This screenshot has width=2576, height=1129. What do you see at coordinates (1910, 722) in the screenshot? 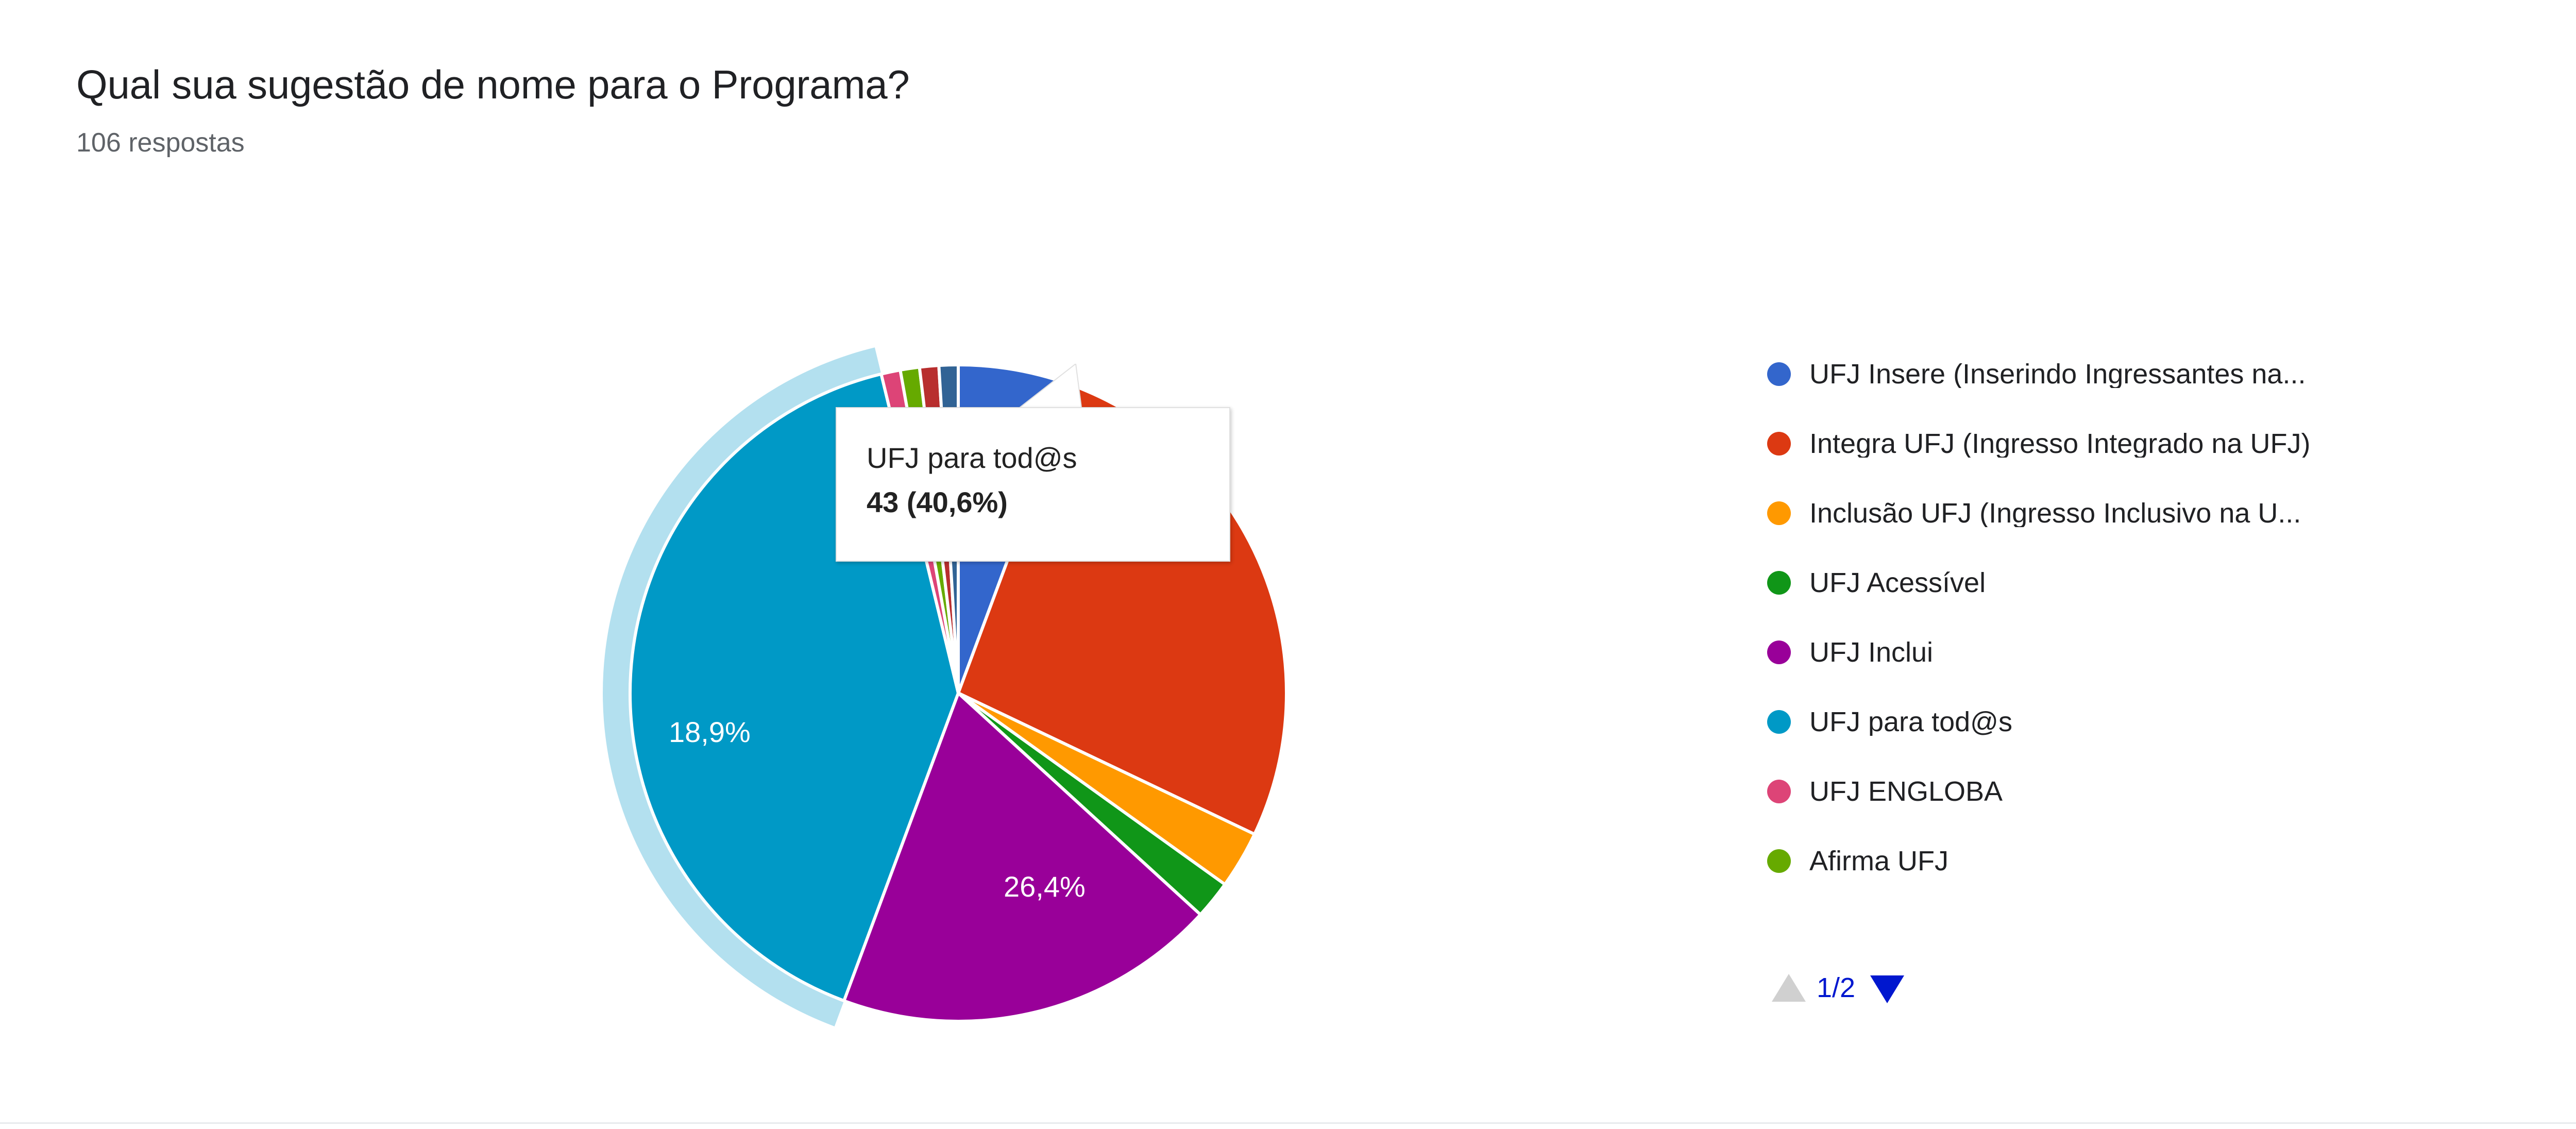
I see `legend-item-label: UFJ para tod@s` at bounding box center [1910, 722].